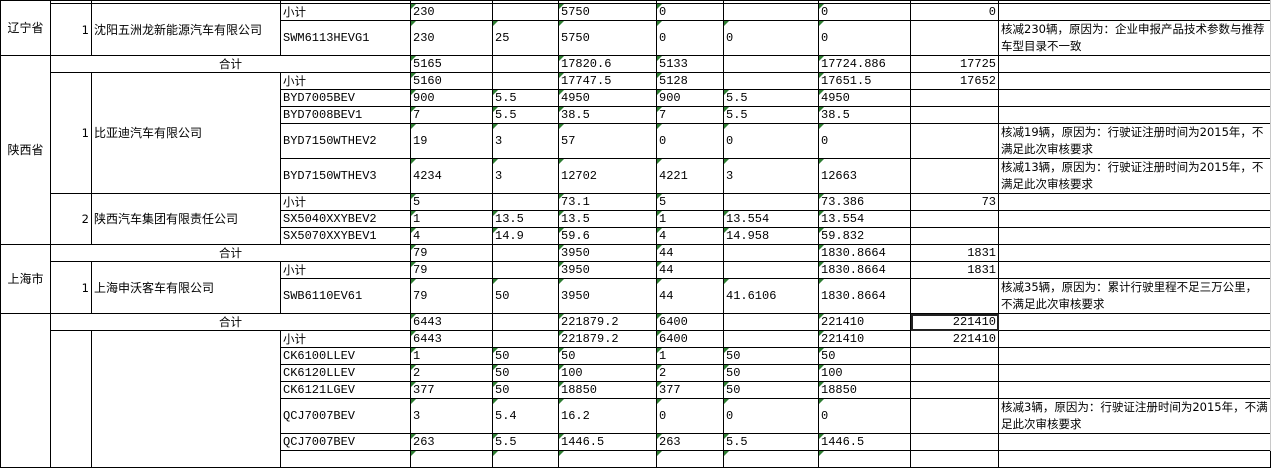 The image size is (1279, 468). What do you see at coordinates (525, 236) in the screenshot?
I see `cell-c2: 14.9` at bounding box center [525, 236].